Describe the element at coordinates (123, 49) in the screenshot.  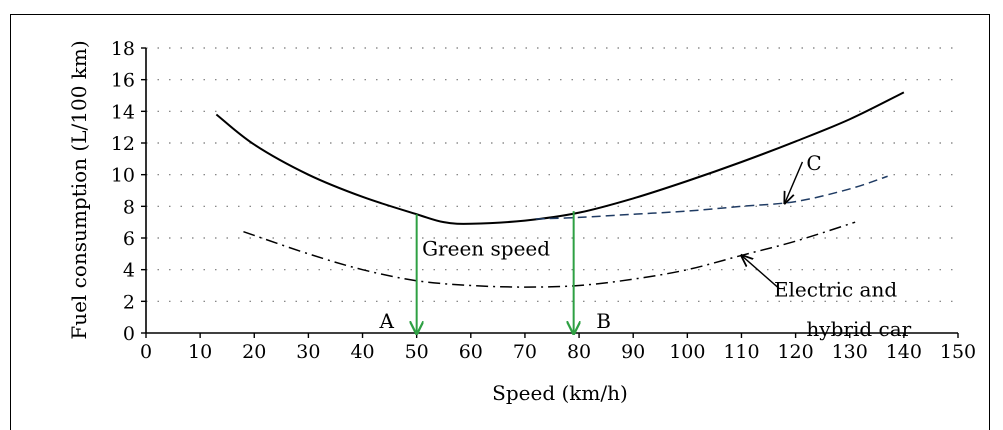
I see `y-tick-label-18: 18` at that location.